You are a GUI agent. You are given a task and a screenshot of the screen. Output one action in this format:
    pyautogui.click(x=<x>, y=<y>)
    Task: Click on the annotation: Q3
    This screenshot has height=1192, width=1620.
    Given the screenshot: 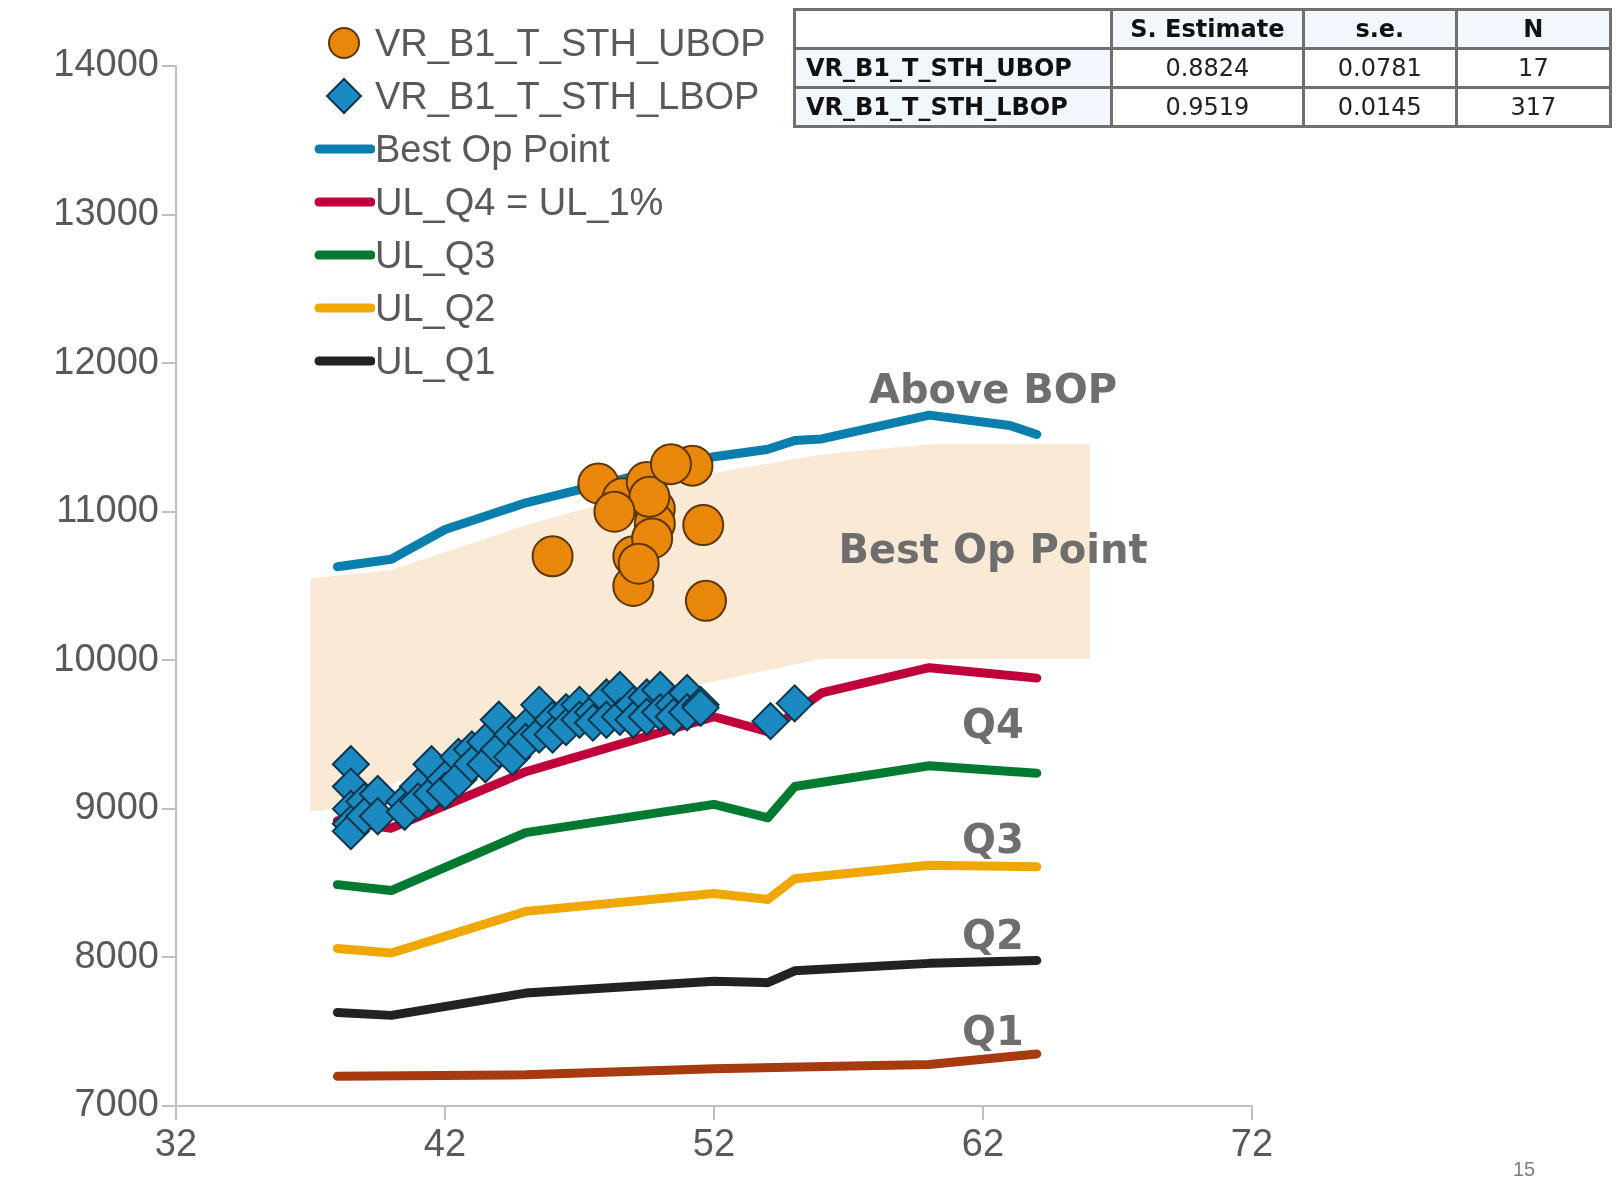 What is the action you would take?
    pyautogui.click(x=993, y=839)
    